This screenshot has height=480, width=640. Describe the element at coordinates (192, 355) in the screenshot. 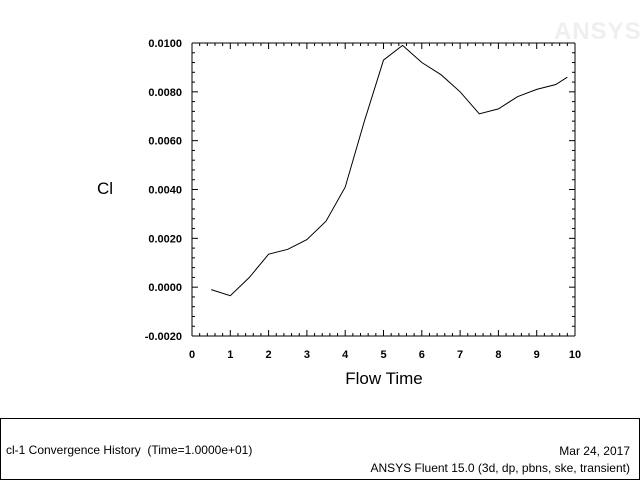

I see `x-tick-label: 0` at that location.